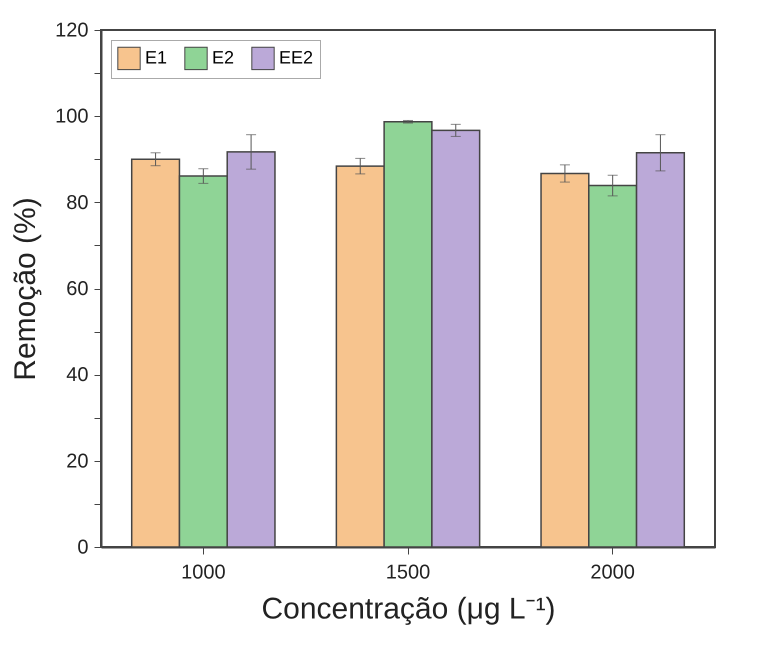 The height and width of the screenshot is (648, 759). Describe the element at coordinates (296, 57) in the screenshot. I see `legend-label: EE2` at that location.